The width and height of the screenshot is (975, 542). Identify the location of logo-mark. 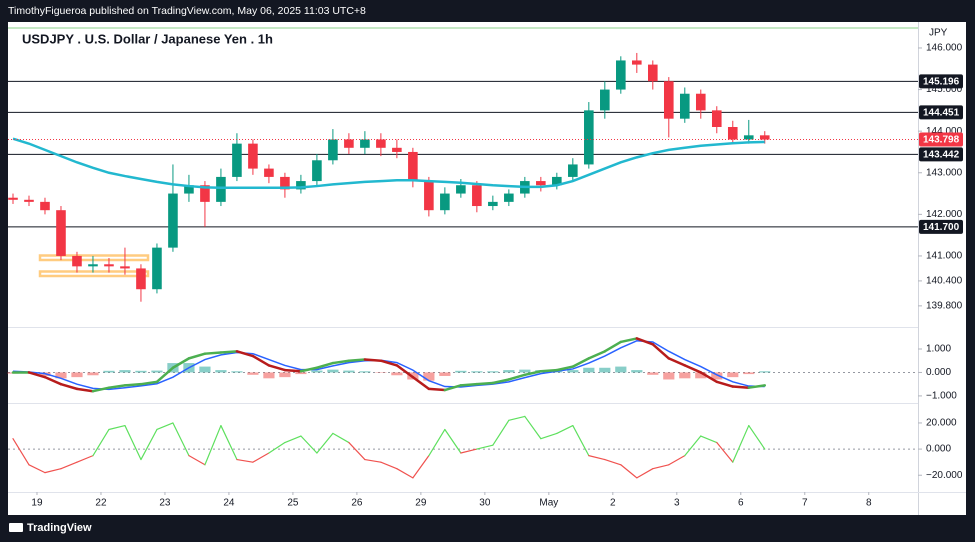
(16, 527).